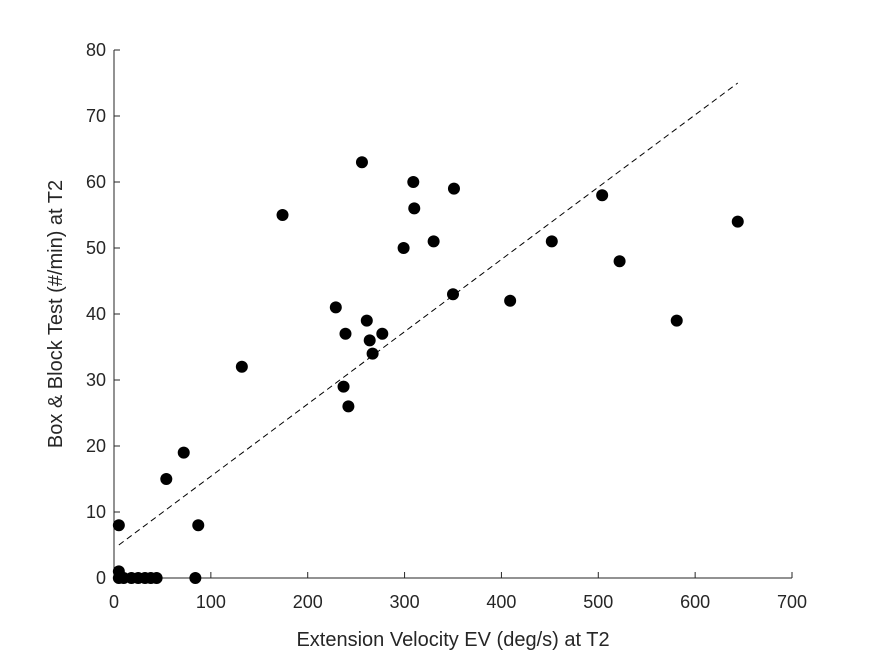 Image resolution: width=875 pixels, height=656 pixels. Describe the element at coordinates (501, 602) in the screenshot. I see `x-tick-label: 400` at that location.